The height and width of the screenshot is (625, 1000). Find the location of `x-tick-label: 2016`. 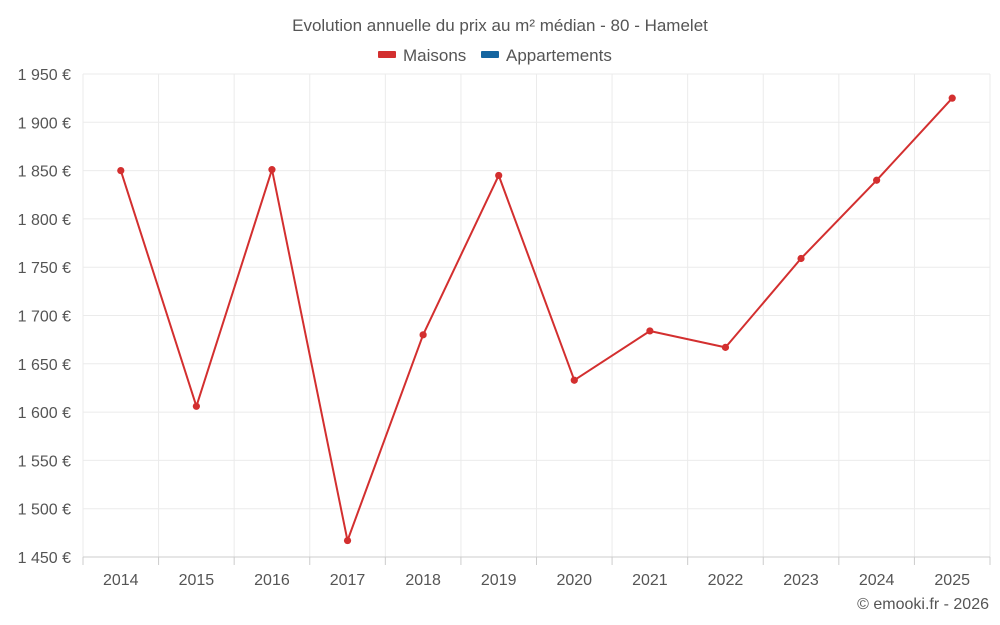

x-tick-label: 2016 is located at coordinates (272, 580).